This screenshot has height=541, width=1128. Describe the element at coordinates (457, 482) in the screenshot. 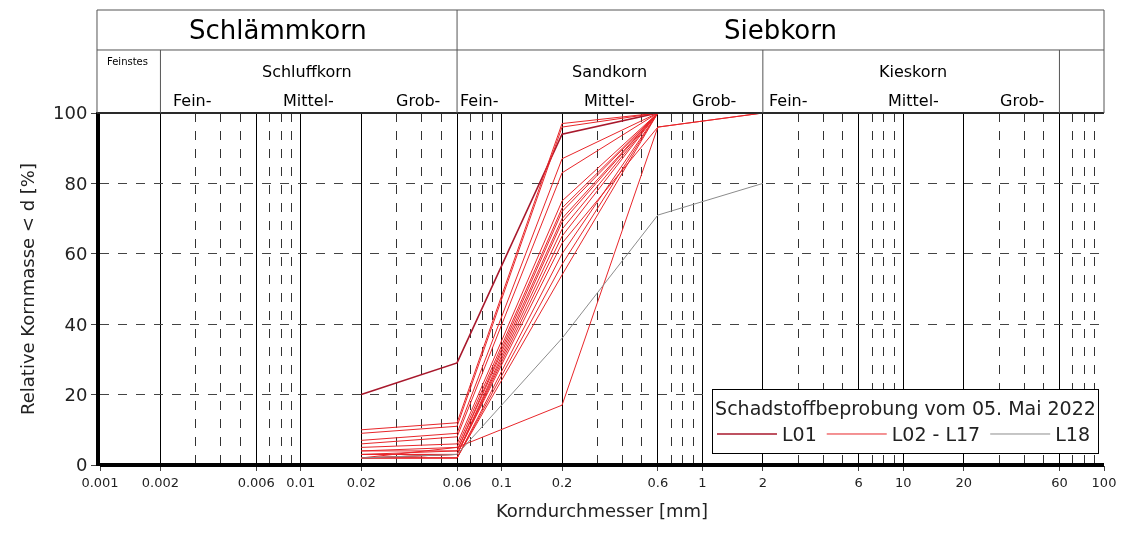

I see `x-tick-label: 0.06` at that location.